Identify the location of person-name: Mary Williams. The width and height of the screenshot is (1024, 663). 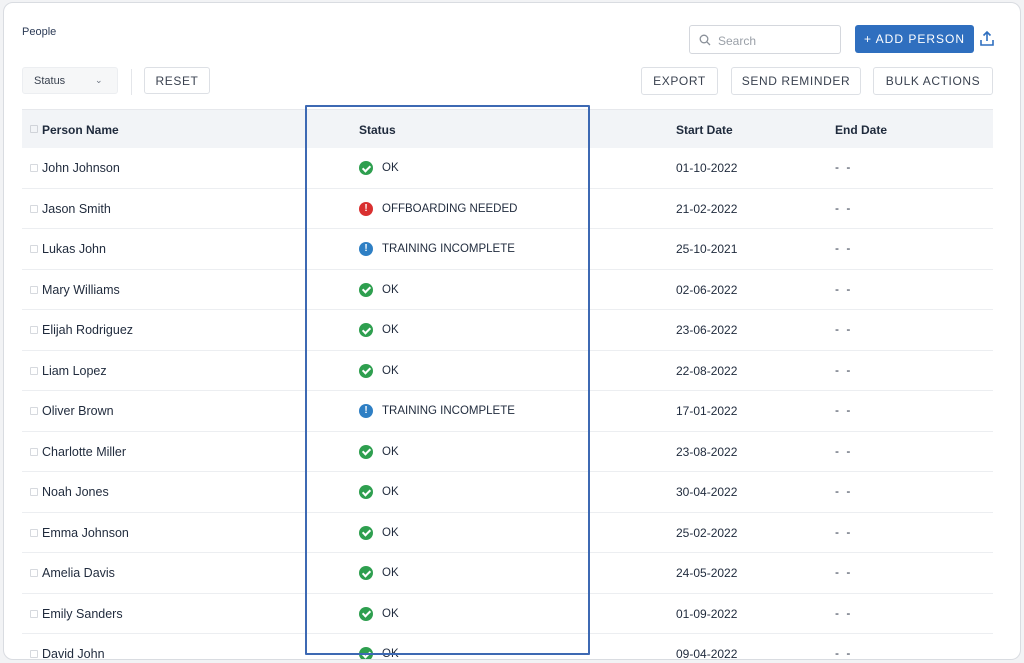
(81, 289).